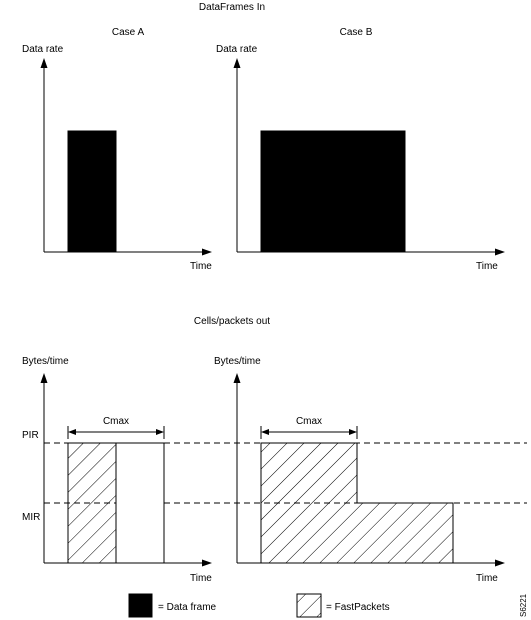  I want to click on legend-fastpackets-swatch, so click(309, 605).